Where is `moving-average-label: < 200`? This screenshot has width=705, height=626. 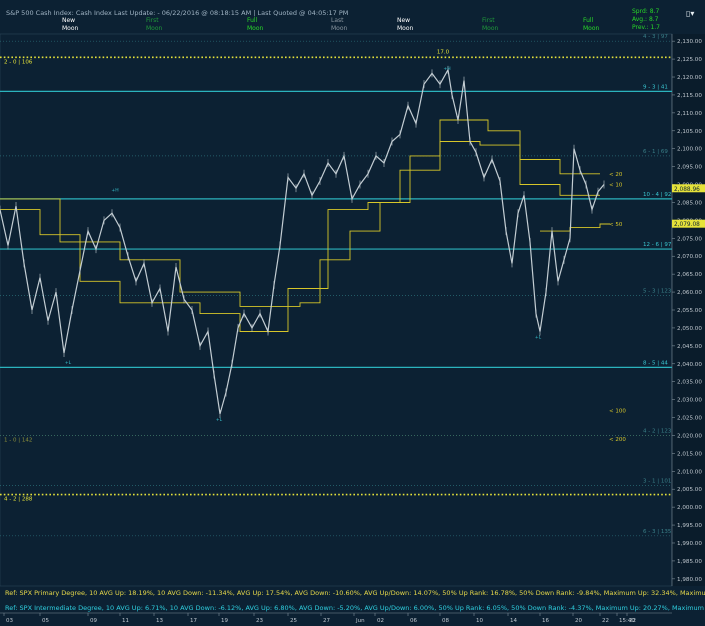
moving-average-label: < 200 is located at coordinates (617, 440).